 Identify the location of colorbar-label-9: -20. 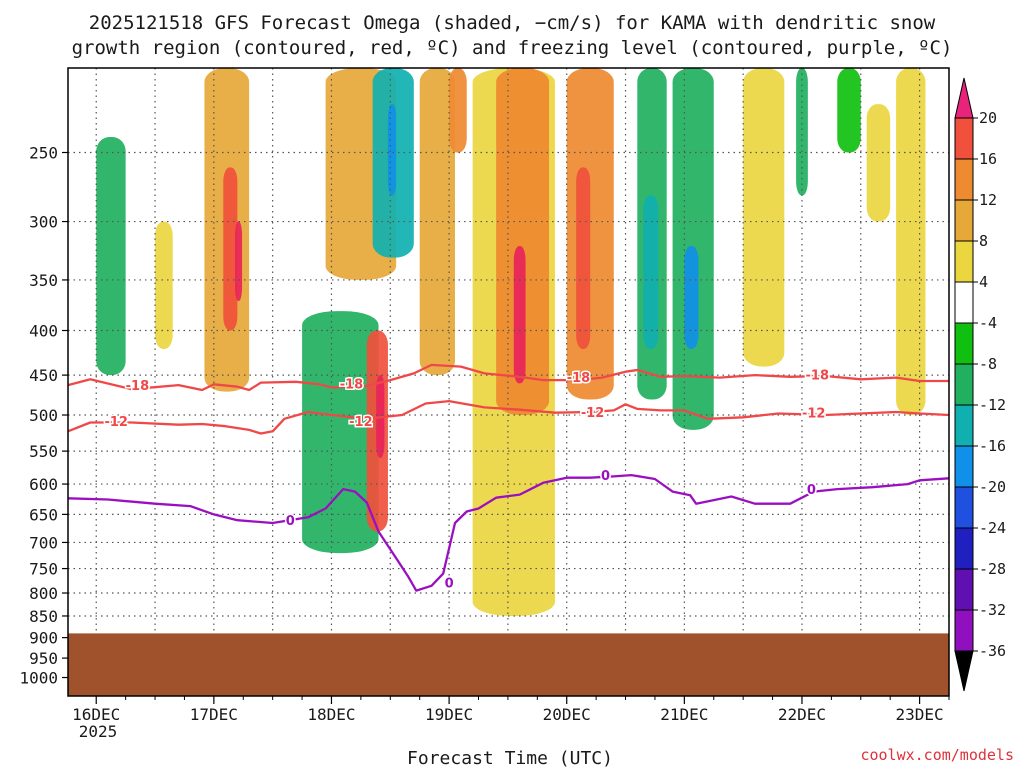
(992, 487).